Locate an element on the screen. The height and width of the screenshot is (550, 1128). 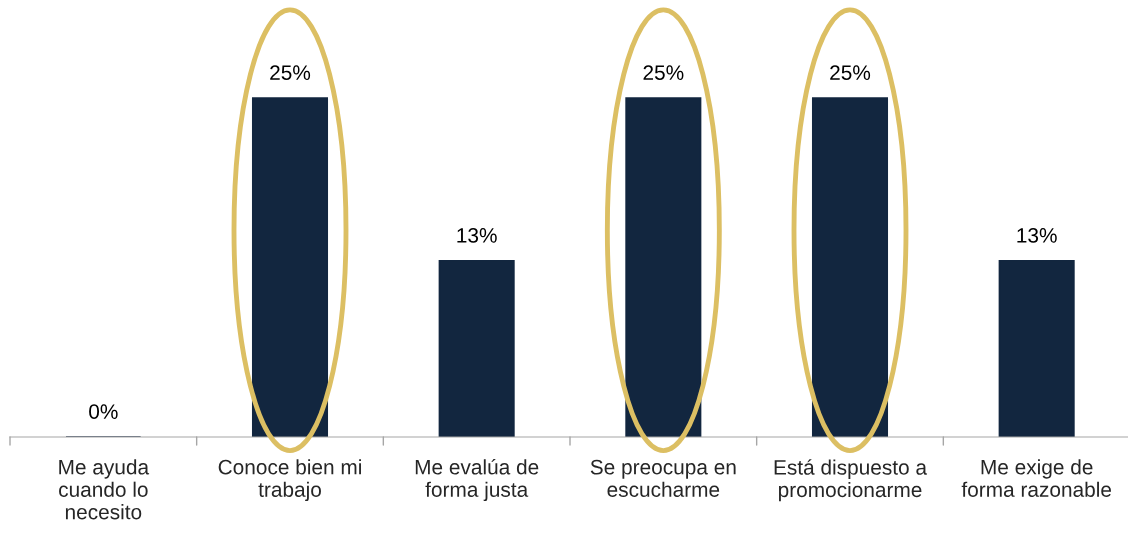
x-tick-label: Me ayuda cuando lo necesito is located at coordinates (104, 489).